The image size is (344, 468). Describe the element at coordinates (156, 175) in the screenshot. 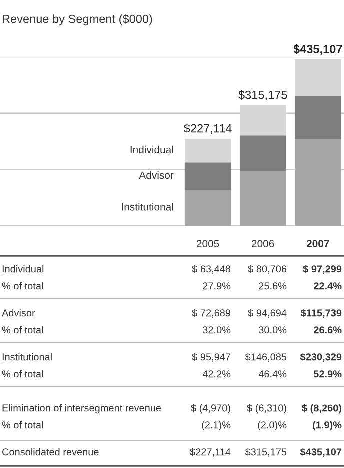

I see `series-label: Advisor` at that location.